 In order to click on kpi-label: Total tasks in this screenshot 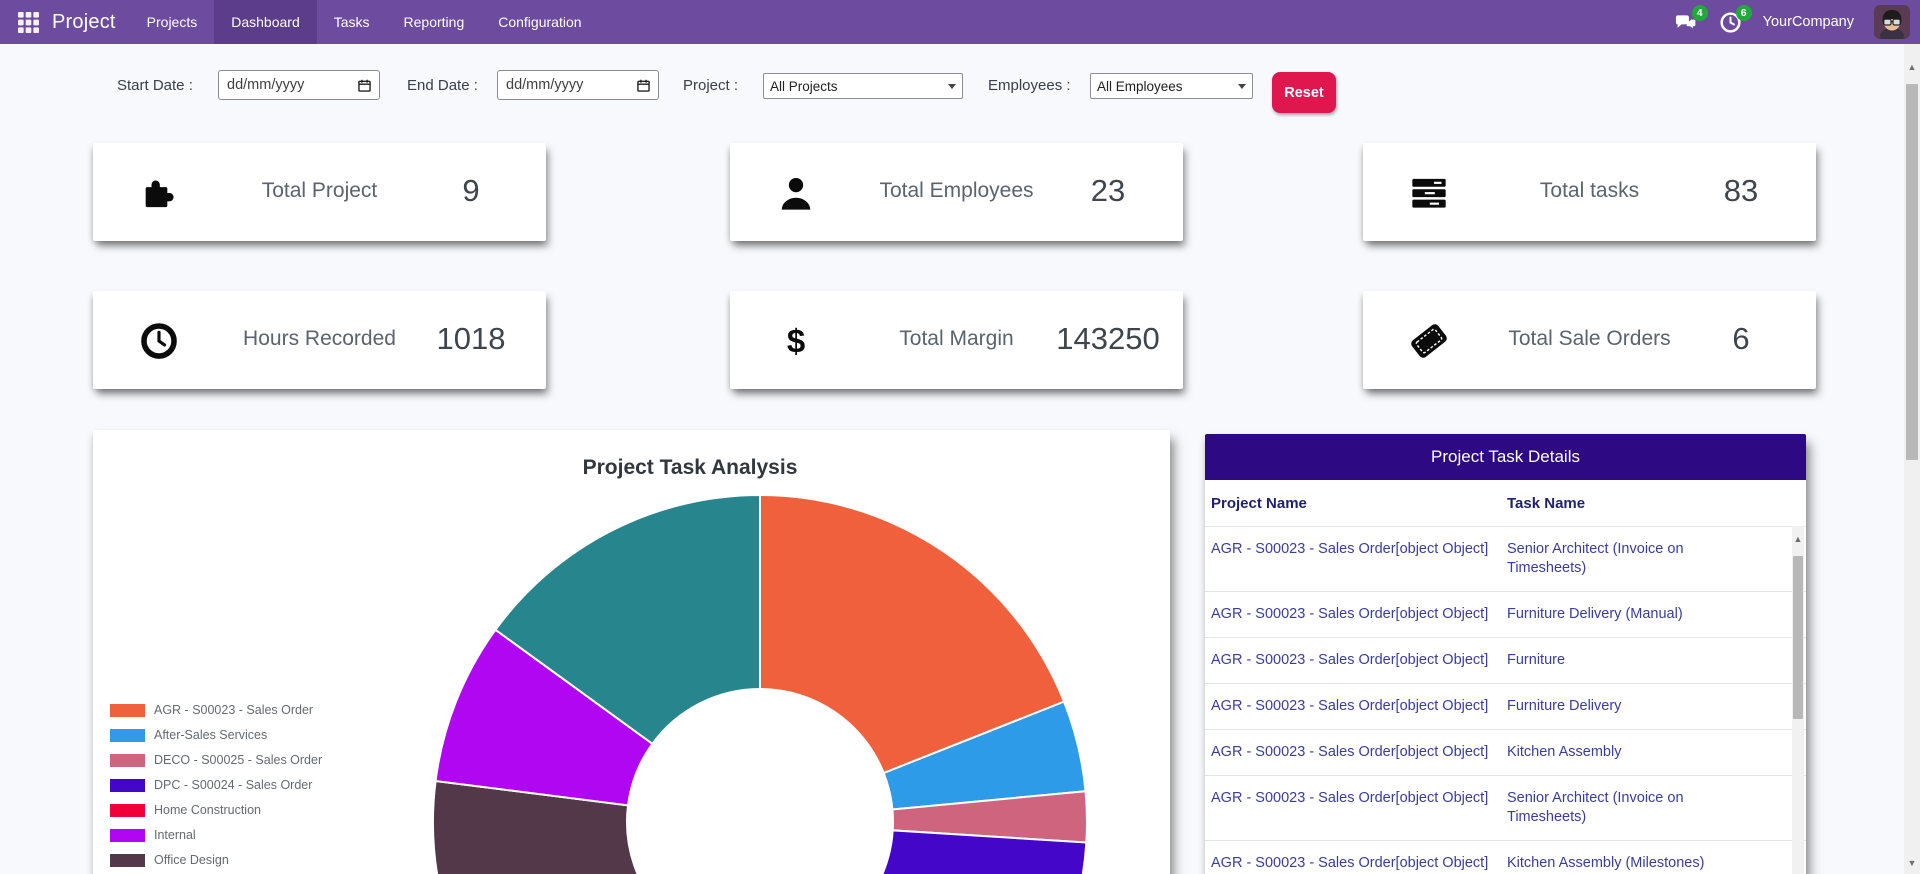, I will do `click(1589, 190)`.